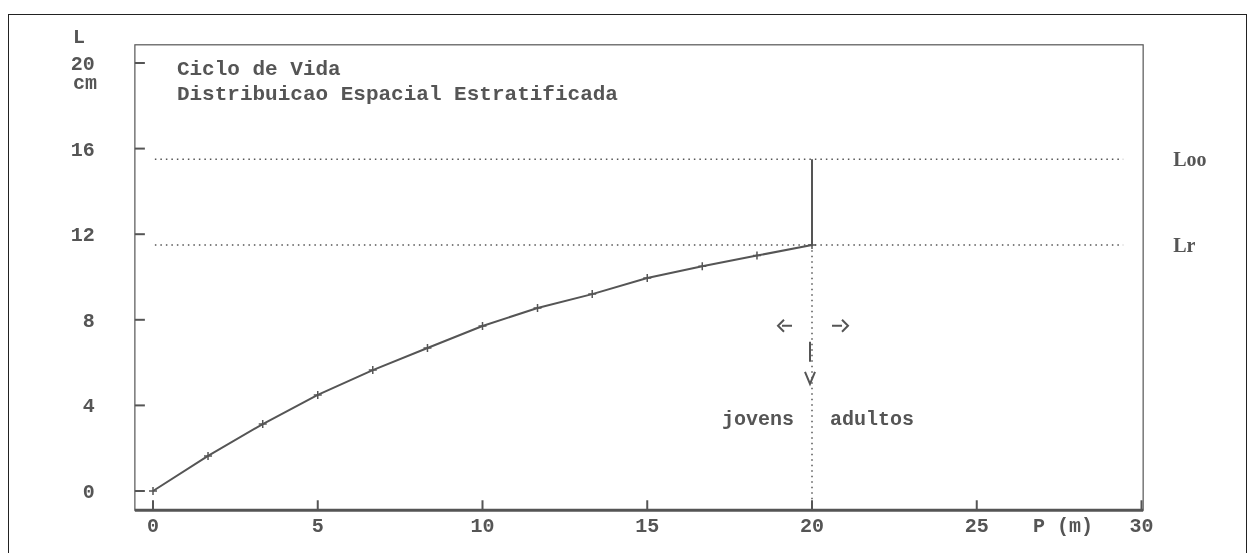 The image size is (1254, 553). Describe the element at coordinates (317, 527) in the screenshot. I see `x-tick-label: 5` at that location.